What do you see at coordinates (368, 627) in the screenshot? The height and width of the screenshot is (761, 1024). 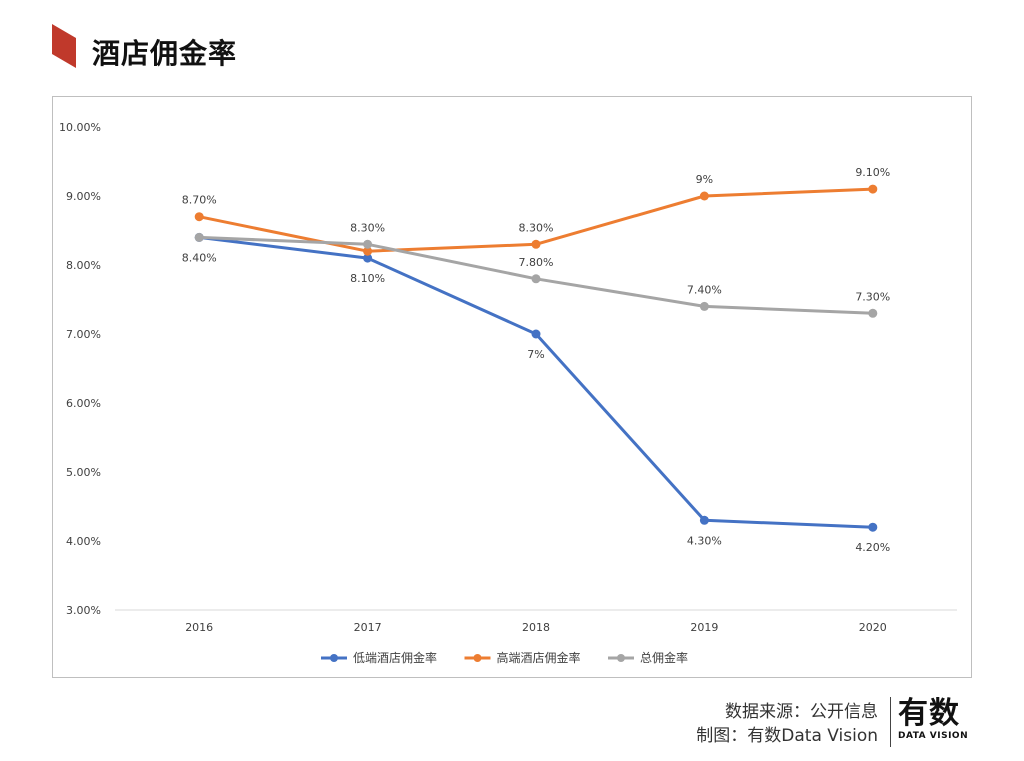 I see `x-tick-label: 2017` at bounding box center [368, 627].